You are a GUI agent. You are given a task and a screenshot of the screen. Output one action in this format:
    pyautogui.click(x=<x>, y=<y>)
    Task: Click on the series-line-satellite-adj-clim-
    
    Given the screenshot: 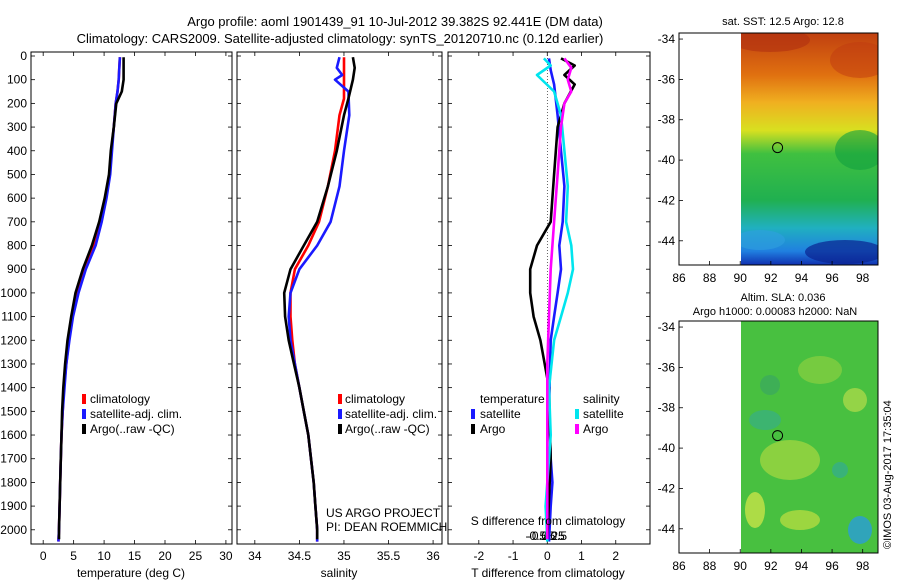 What is the action you would take?
    pyautogui.click(x=89, y=299)
    